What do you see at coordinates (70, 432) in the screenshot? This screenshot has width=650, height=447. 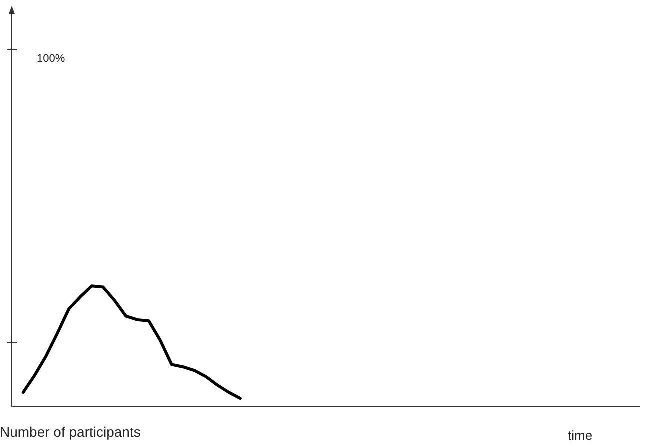 I see `text: Number of participants` at bounding box center [70, 432].